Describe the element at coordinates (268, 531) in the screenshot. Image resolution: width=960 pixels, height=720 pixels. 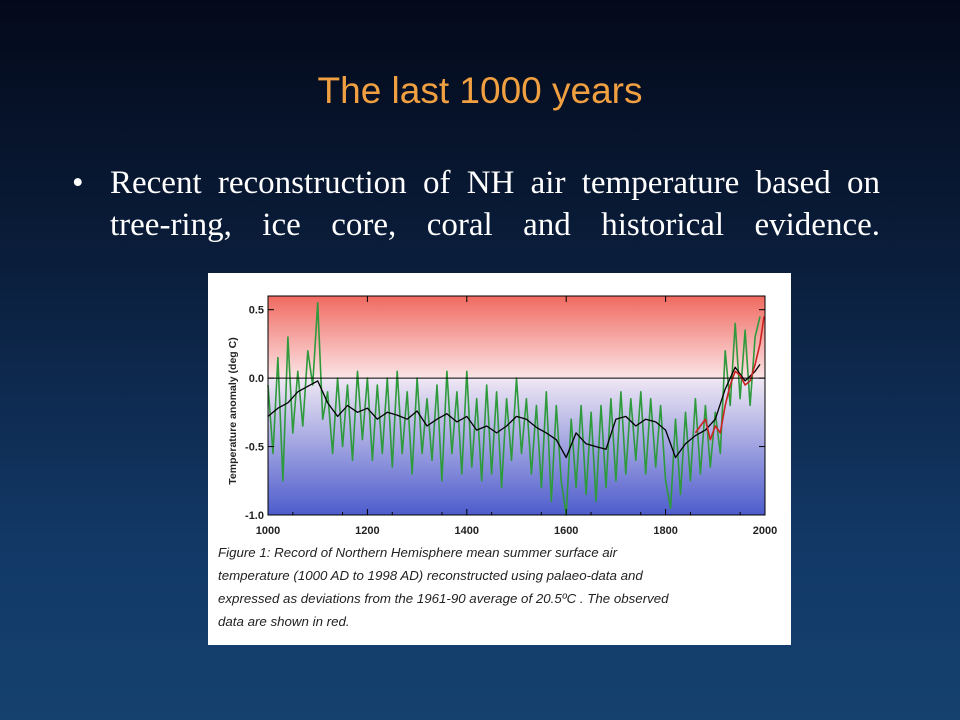
I see `x-tick-label: 1000` at that location.